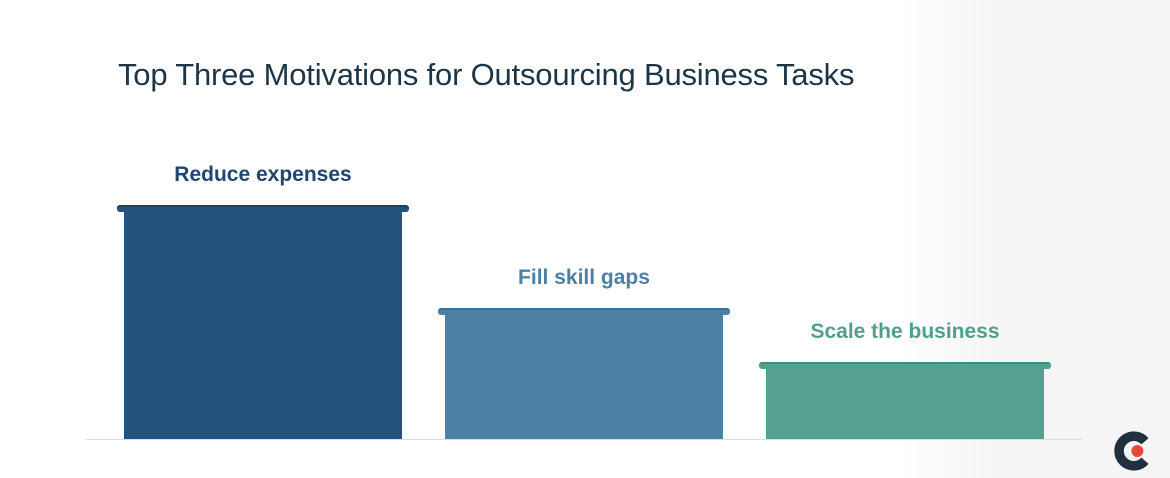 The width and height of the screenshot is (1170, 478). I want to click on bar-group-fill-skill-gaps: Fill skill gaps, so click(584, 352).